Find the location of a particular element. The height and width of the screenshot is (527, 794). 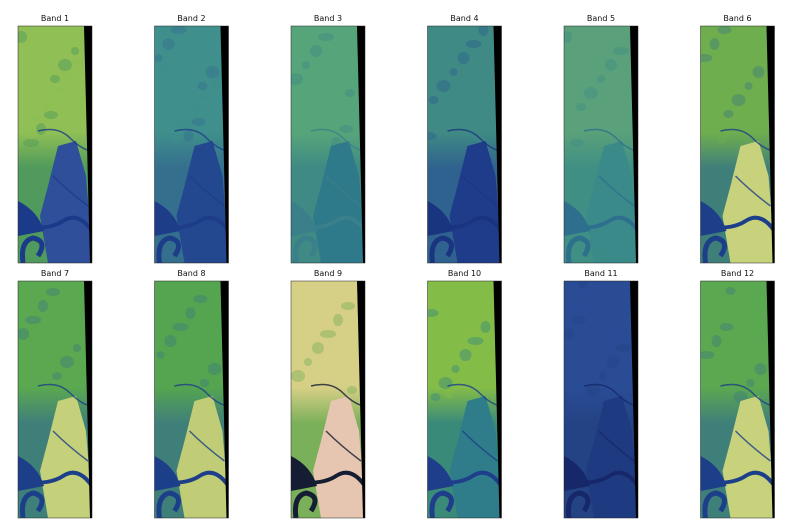

panel-title: Band 2 is located at coordinates (191, 18).